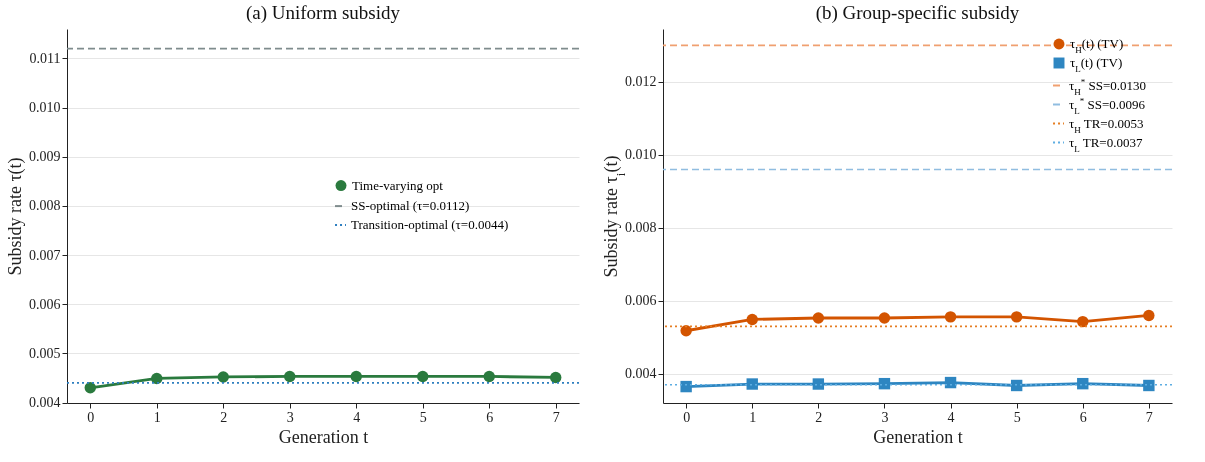 This screenshot has width=1205, height=462. I want to click on chart-title: (a) Uniform subsidy, so click(323, 13).